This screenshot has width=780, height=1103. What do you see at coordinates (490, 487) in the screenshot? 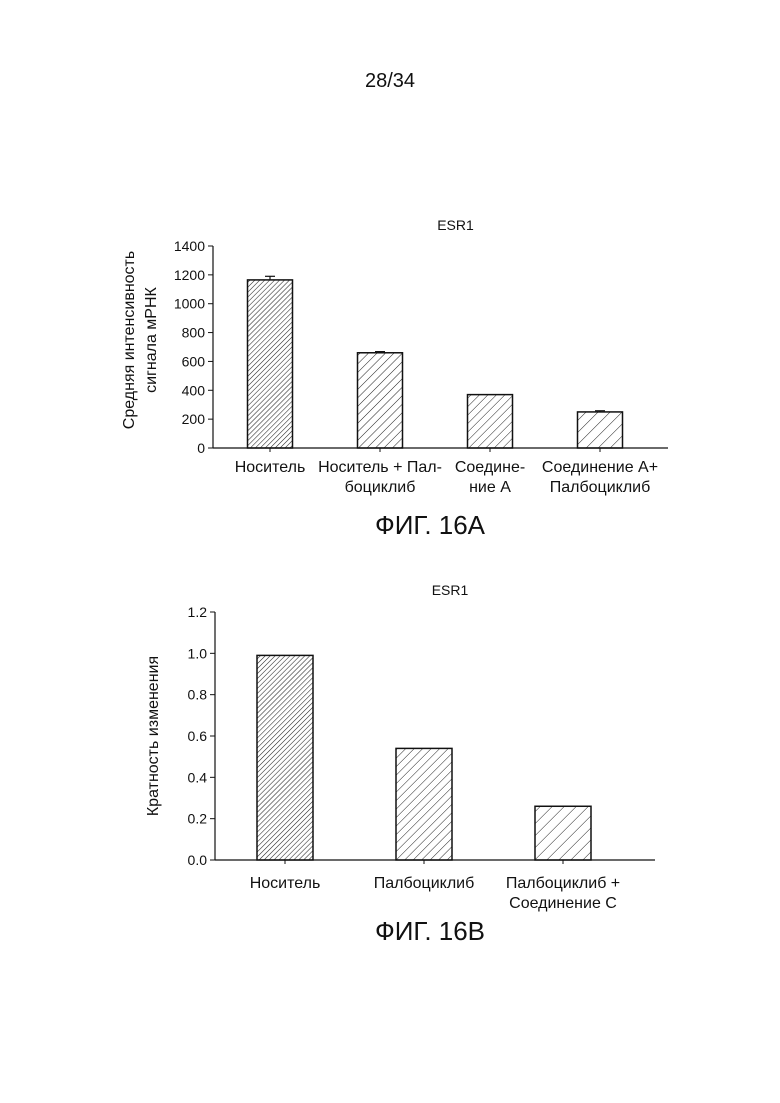
I see `x-tick-label: ние А` at bounding box center [490, 487].